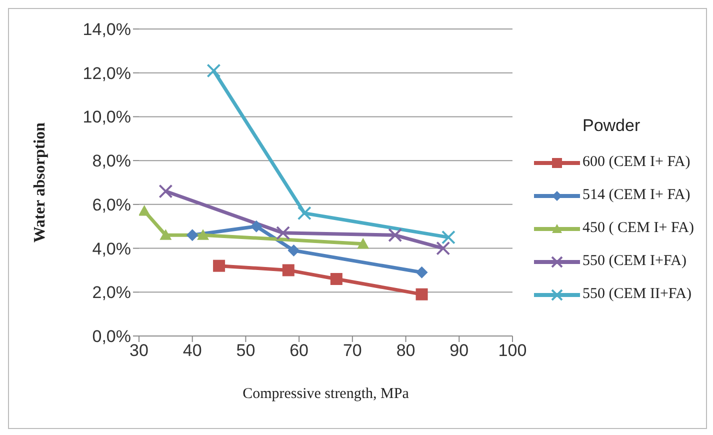 The height and width of the screenshot is (435, 713). Describe the element at coordinates (111, 336) in the screenshot. I see `y-tick-label: 0,0%` at that location.